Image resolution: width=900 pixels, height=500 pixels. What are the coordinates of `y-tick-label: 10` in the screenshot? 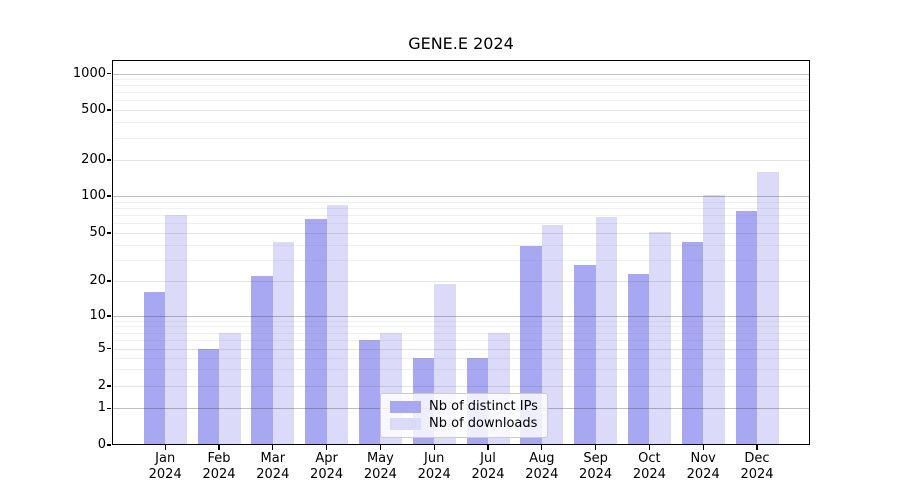 It's located at (97, 315).